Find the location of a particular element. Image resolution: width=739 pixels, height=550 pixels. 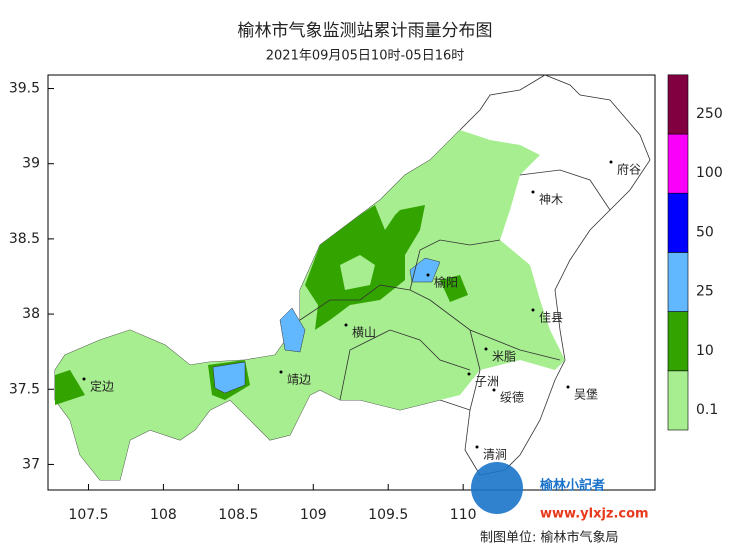

y-tick-label: 39 is located at coordinates (31, 164).